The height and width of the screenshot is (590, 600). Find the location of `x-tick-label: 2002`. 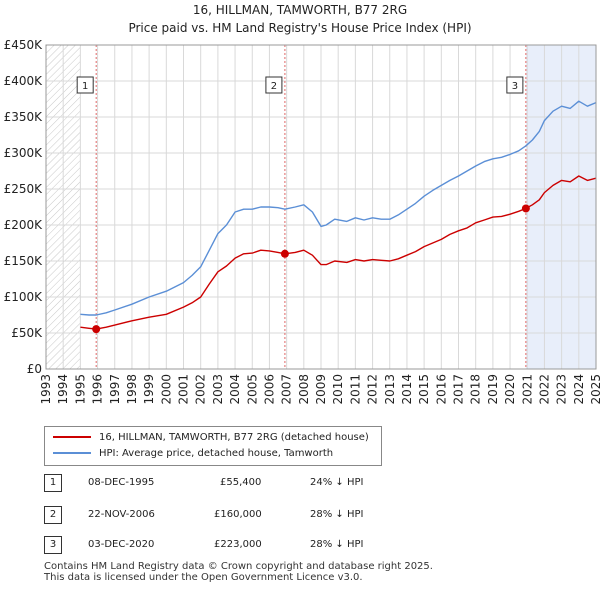

x-tick-label: 2002 is located at coordinates (201, 389).